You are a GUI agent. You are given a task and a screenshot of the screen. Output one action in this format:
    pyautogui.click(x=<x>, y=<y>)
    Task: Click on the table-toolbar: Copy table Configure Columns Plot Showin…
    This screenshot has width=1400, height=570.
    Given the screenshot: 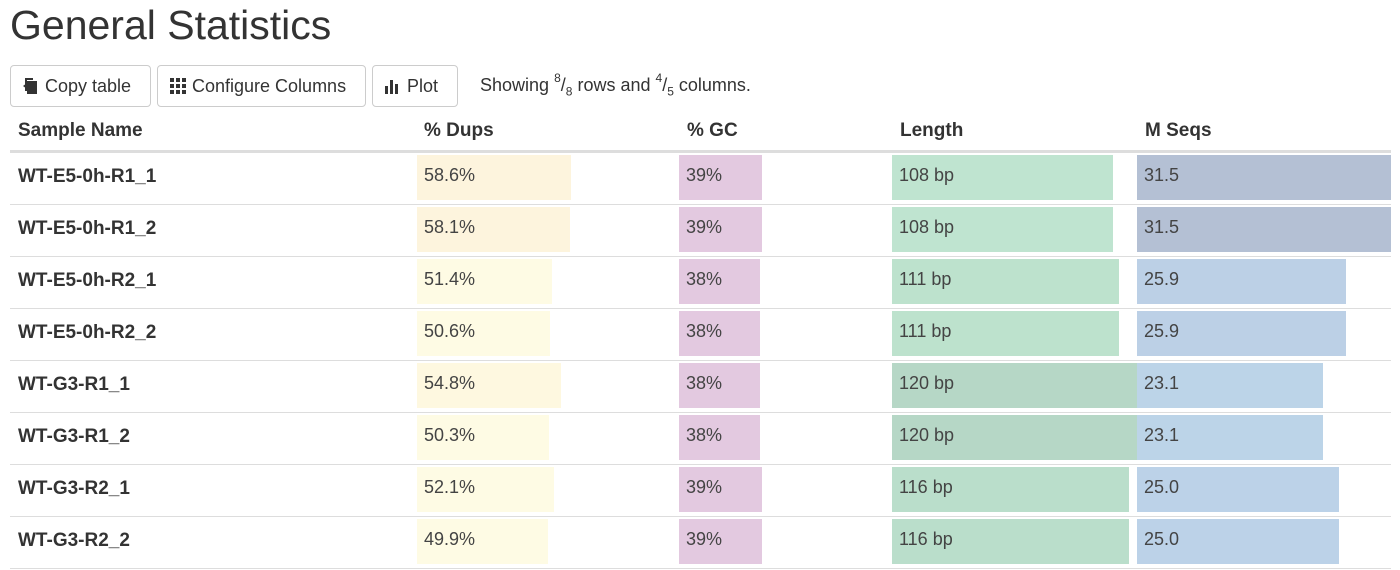 What is the action you would take?
    pyautogui.click(x=380, y=86)
    